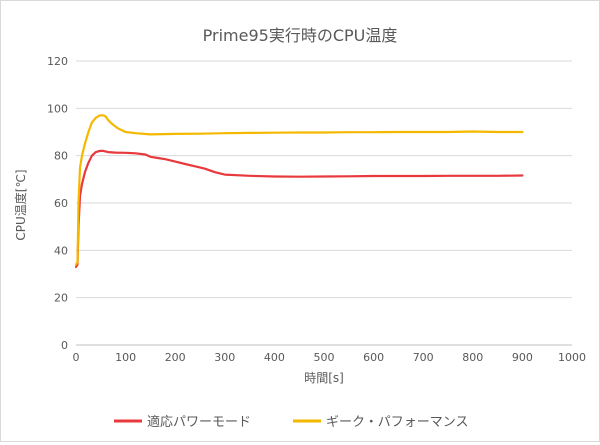 The image size is (600, 445). I want to click on x-tick-label: 800, so click(472, 357).